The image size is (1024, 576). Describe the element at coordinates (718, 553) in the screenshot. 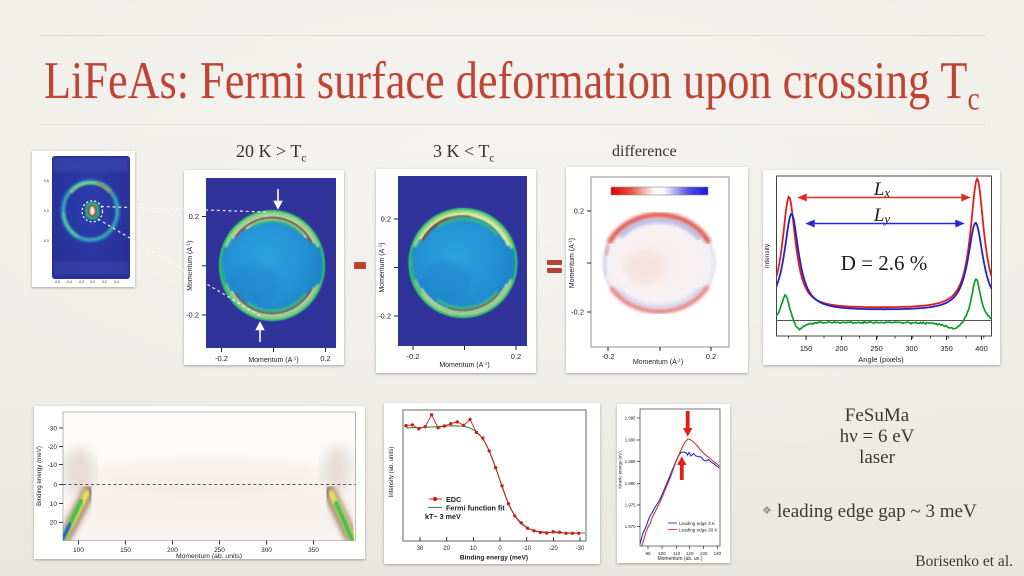

I see `svg-text: 140` at that location.